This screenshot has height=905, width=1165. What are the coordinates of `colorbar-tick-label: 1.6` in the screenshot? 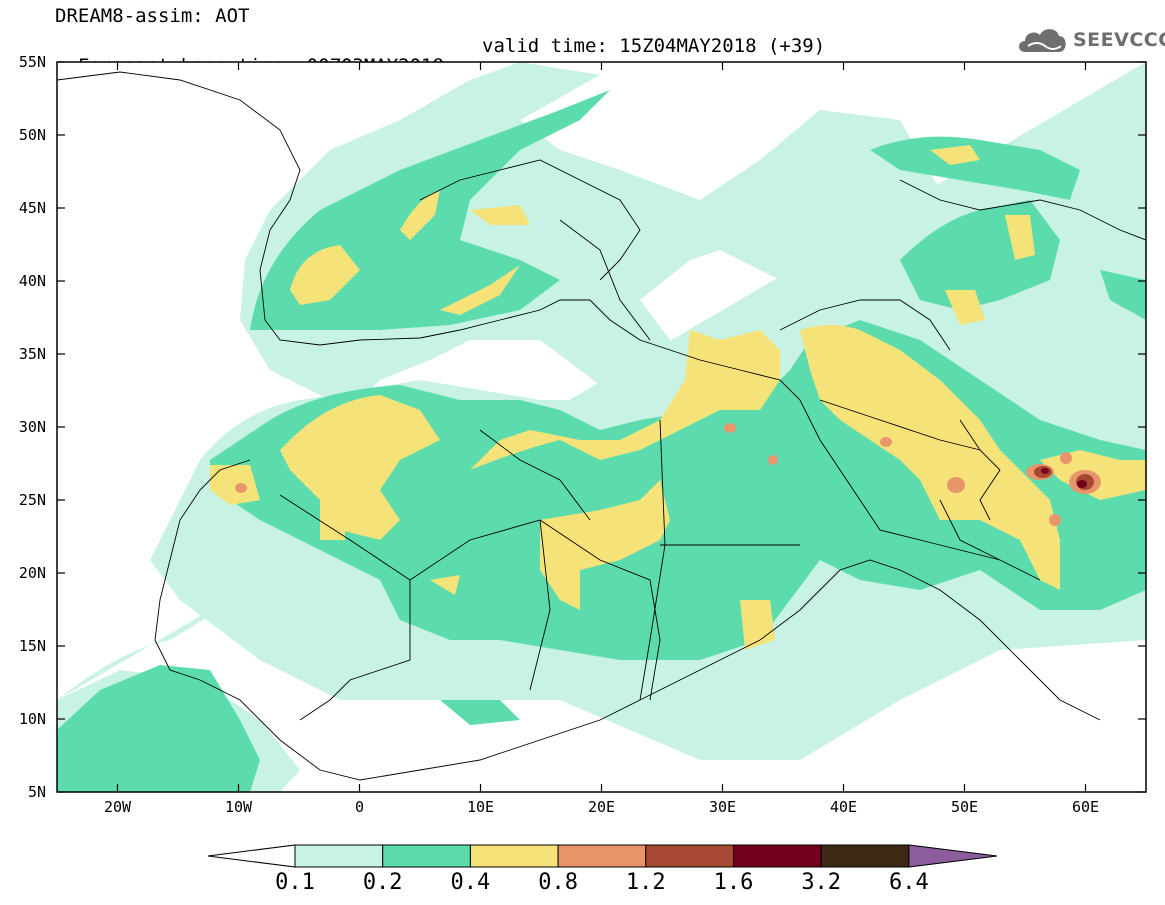 It's located at (733, 882).